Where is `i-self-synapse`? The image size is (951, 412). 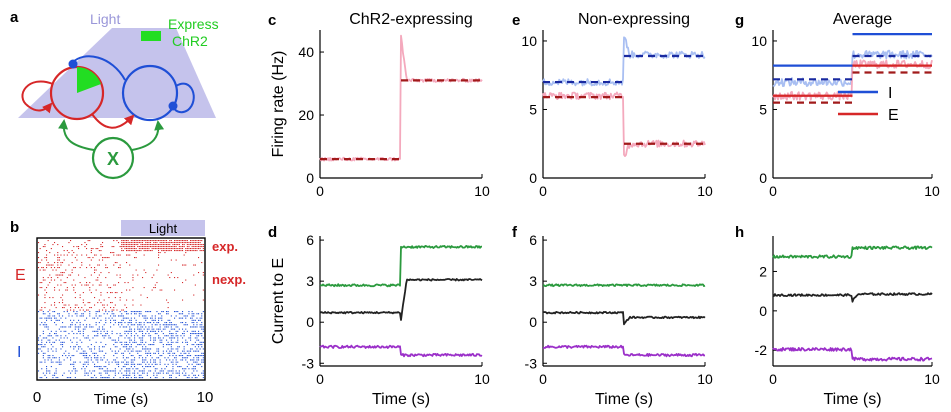 i-self-synapse is located at coordinates (173, 106).